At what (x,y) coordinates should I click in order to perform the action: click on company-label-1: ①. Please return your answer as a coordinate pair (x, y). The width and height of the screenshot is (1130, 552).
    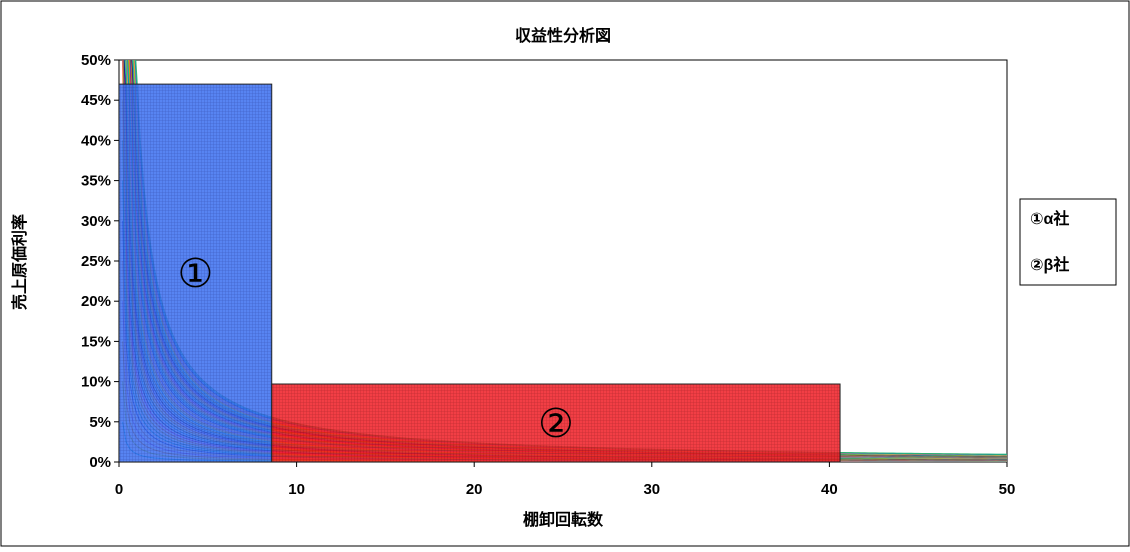
    Looking at the image, I should click on (195, 274).